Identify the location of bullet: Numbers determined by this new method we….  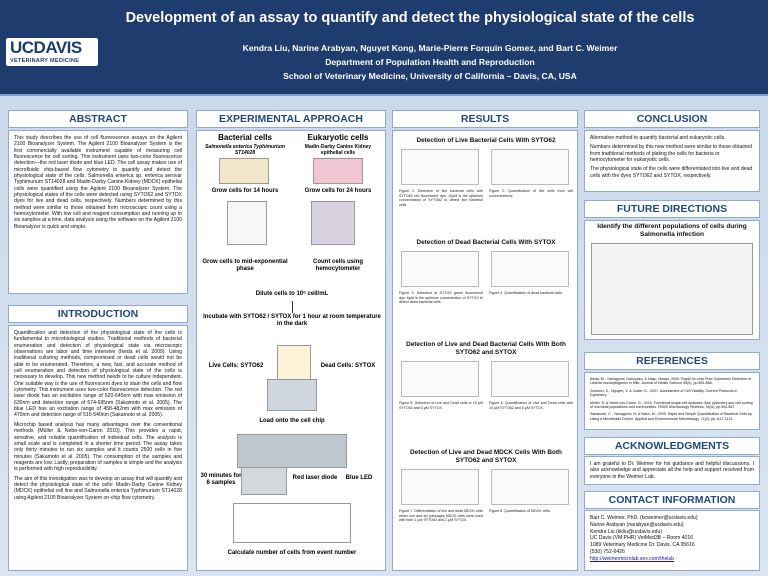
(671, 154).